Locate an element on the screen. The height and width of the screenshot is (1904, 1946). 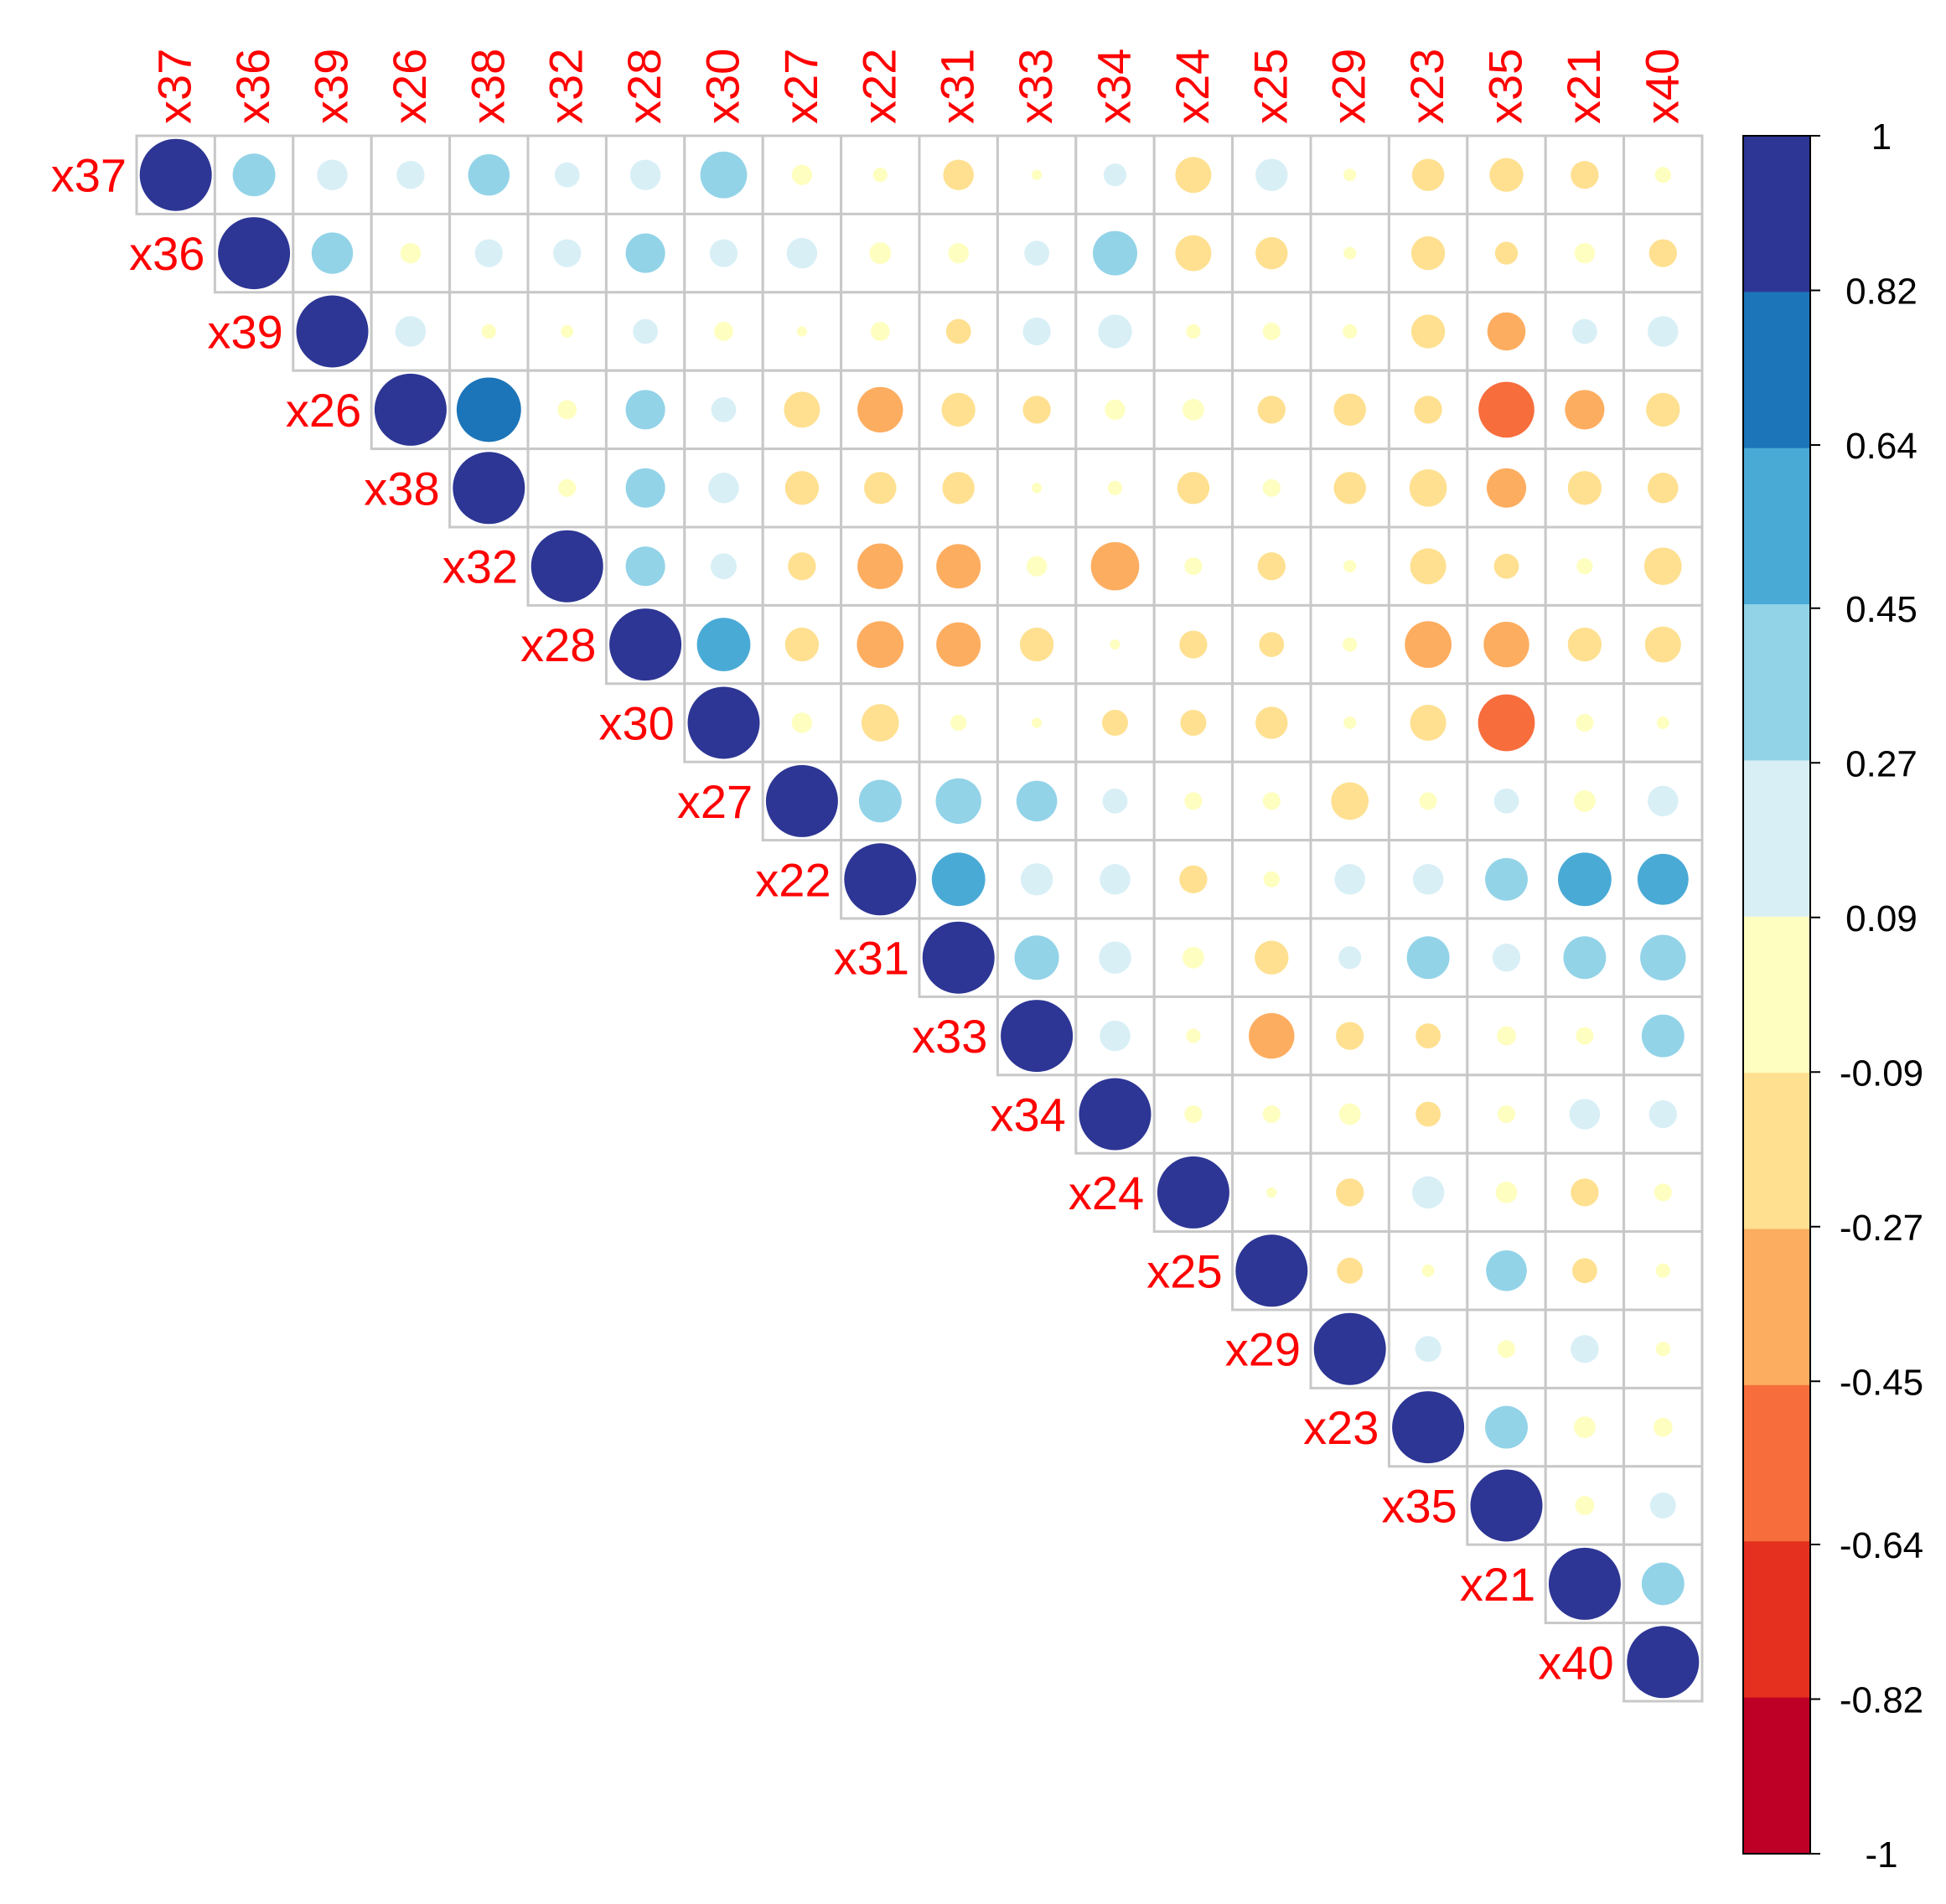
corr-circle-x32-x30 is located at coordinates (724, 566).